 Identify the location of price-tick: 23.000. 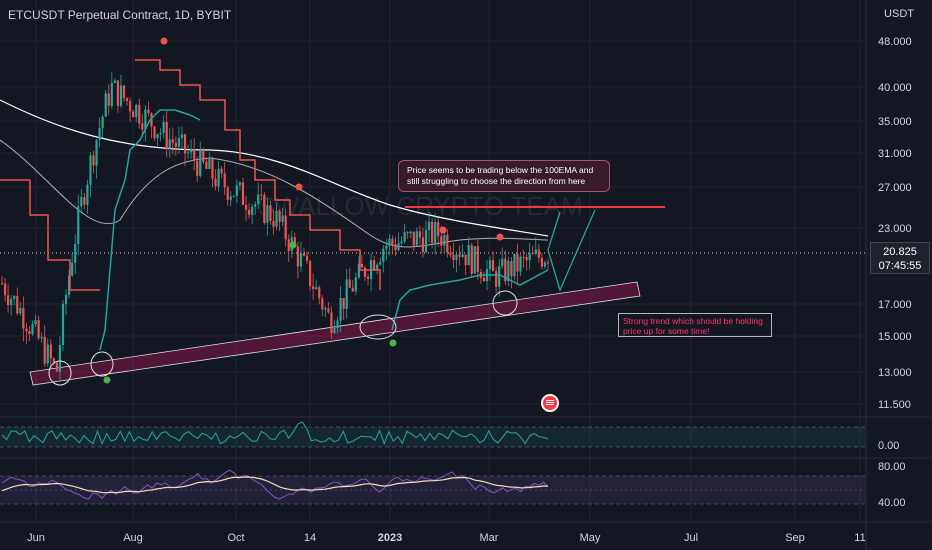
(895, 229).